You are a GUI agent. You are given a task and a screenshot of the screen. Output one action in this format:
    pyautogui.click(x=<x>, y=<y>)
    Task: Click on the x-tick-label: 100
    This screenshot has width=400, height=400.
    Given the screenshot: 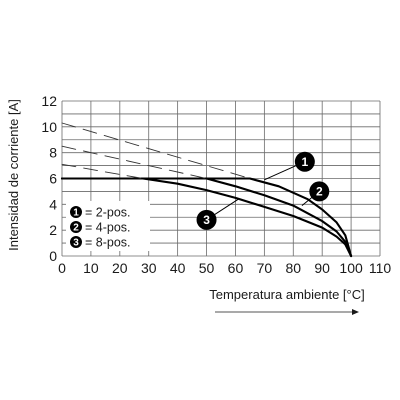 What is the action you would take?
    pyautogui.click(x=351, y=268)
    